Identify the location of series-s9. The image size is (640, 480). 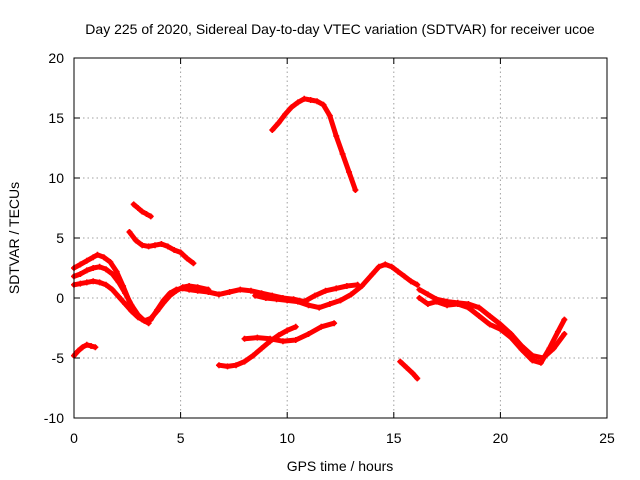
(289, 332).